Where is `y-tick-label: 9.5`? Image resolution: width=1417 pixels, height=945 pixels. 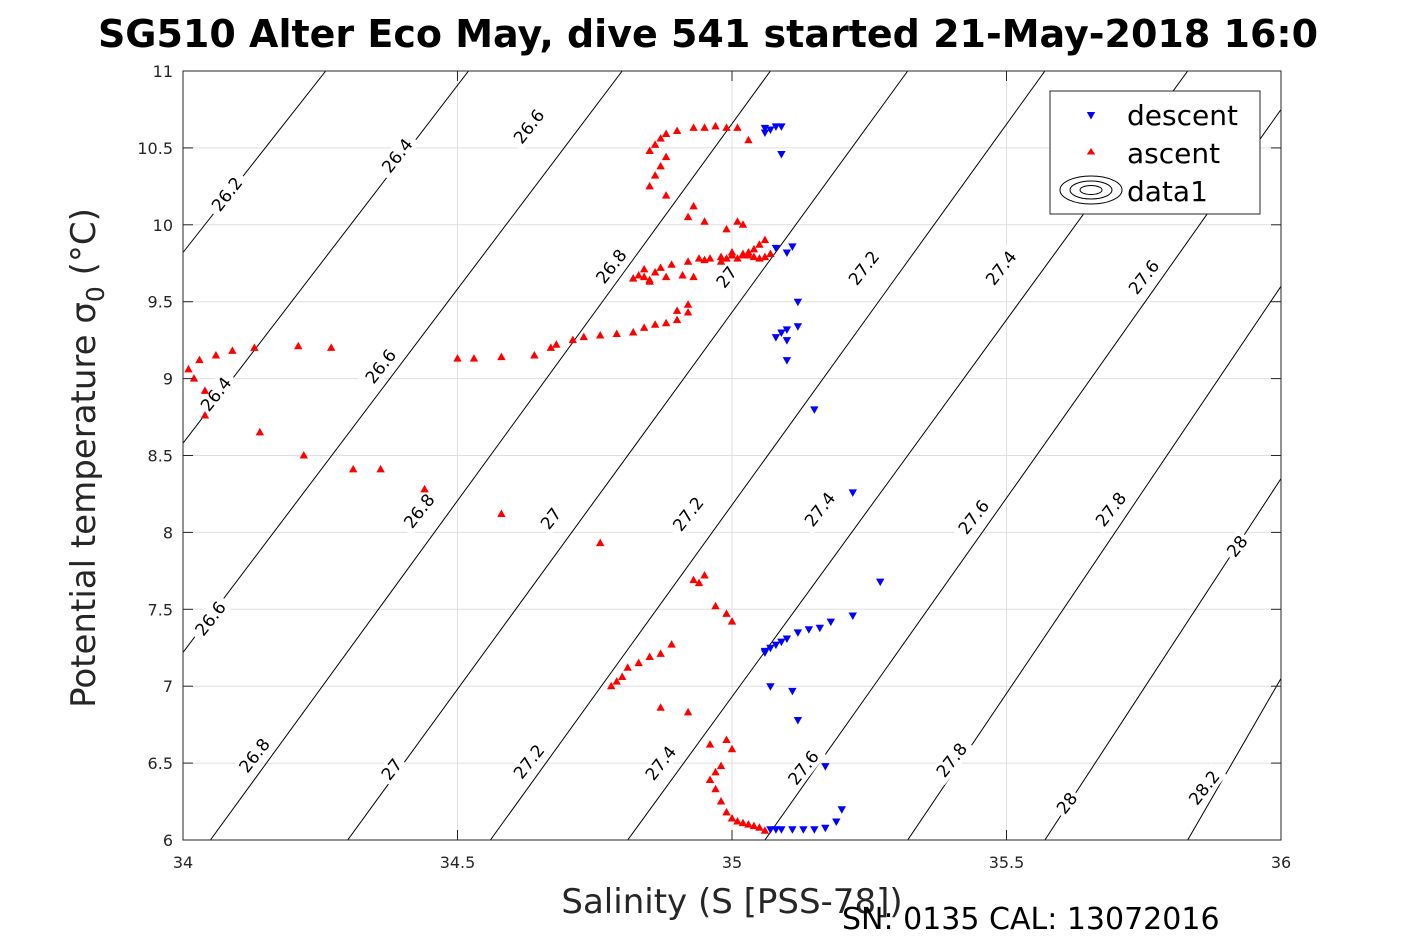 y-tick-label: 9.5 is located at coordinates (160, 302).